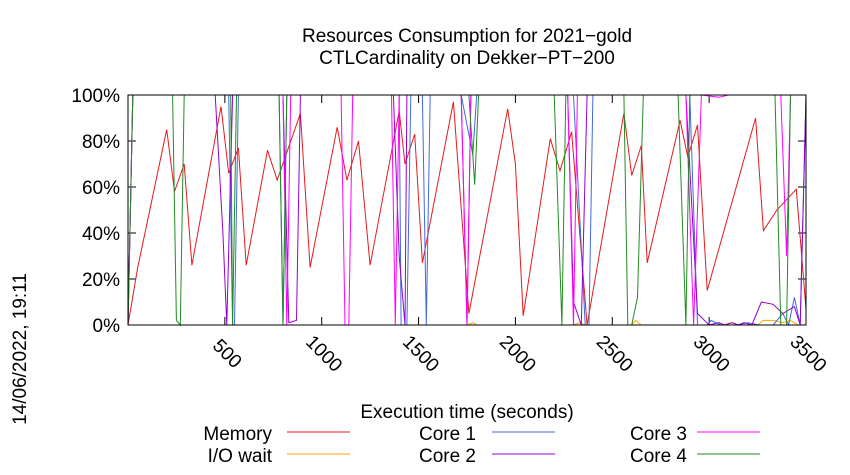 Image resolution: width=850 pixels, height=475 pixels. Describe the element at coordinates (658, 456) in the screenshot. I see `legend-label-core-4: Core 4` at that location.